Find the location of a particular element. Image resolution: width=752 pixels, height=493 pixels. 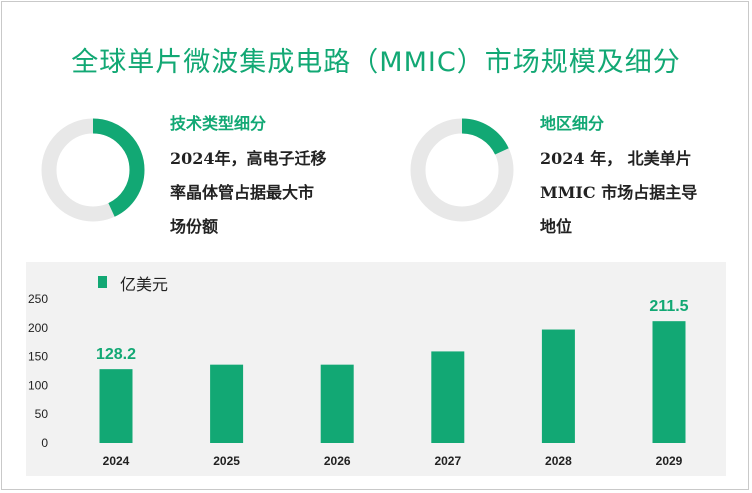

region-donut is located at coordinates (462, 170).